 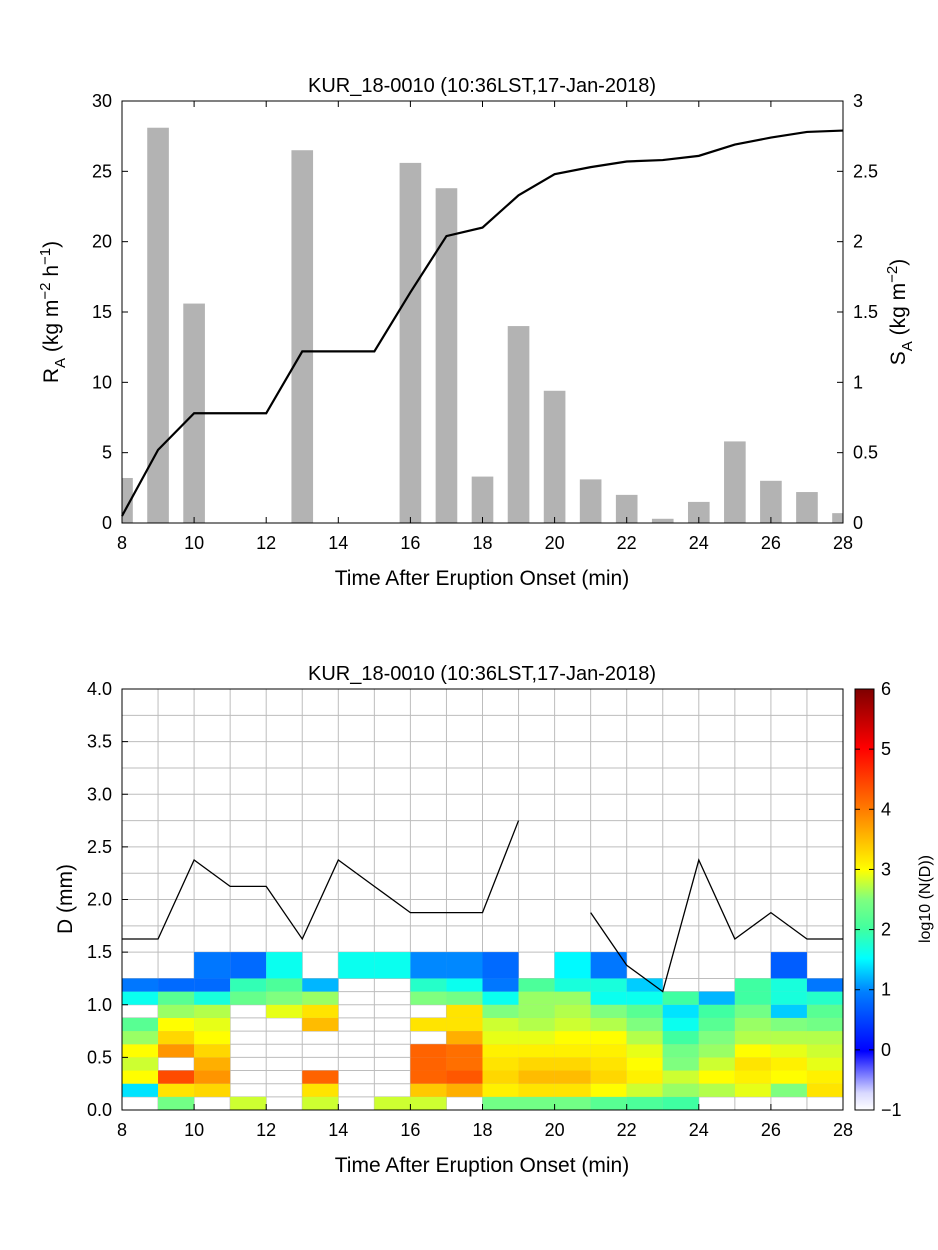 What do you see at coordinates (102, 312) in the screenshot?
I see `y-tick-label: 15` at bounding box center [102, 312].